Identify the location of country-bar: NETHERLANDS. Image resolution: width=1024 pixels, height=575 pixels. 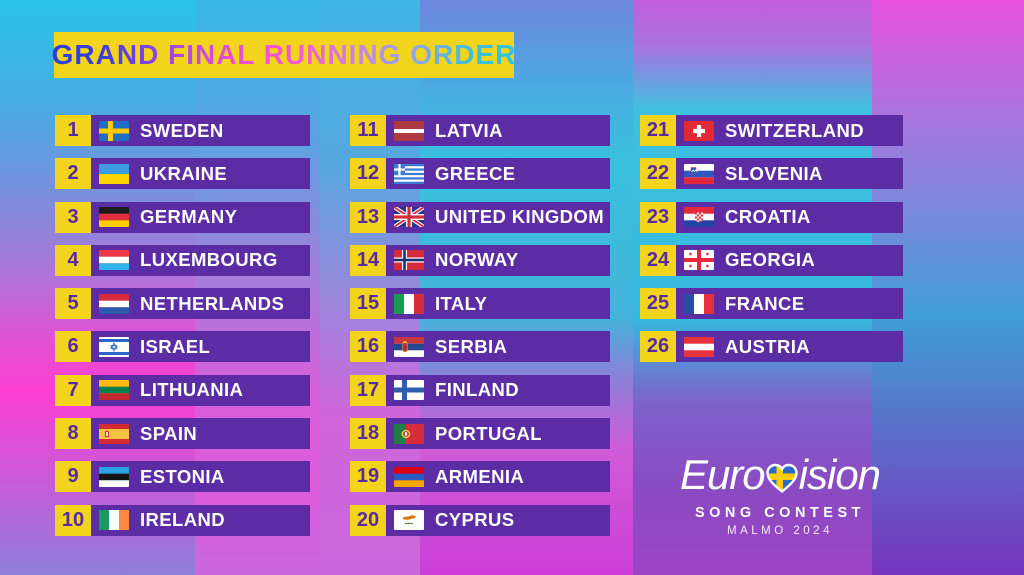
(200, 304).